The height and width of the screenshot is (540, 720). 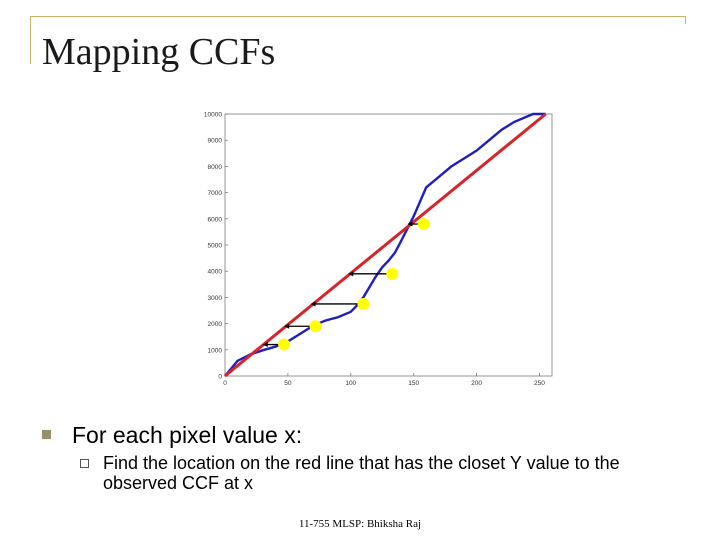 I want to click on y-tick-label: 8000, so click(x=215, y=167).